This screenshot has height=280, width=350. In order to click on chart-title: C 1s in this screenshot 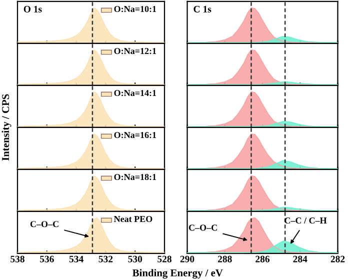, I will do `click(203, 9)`.